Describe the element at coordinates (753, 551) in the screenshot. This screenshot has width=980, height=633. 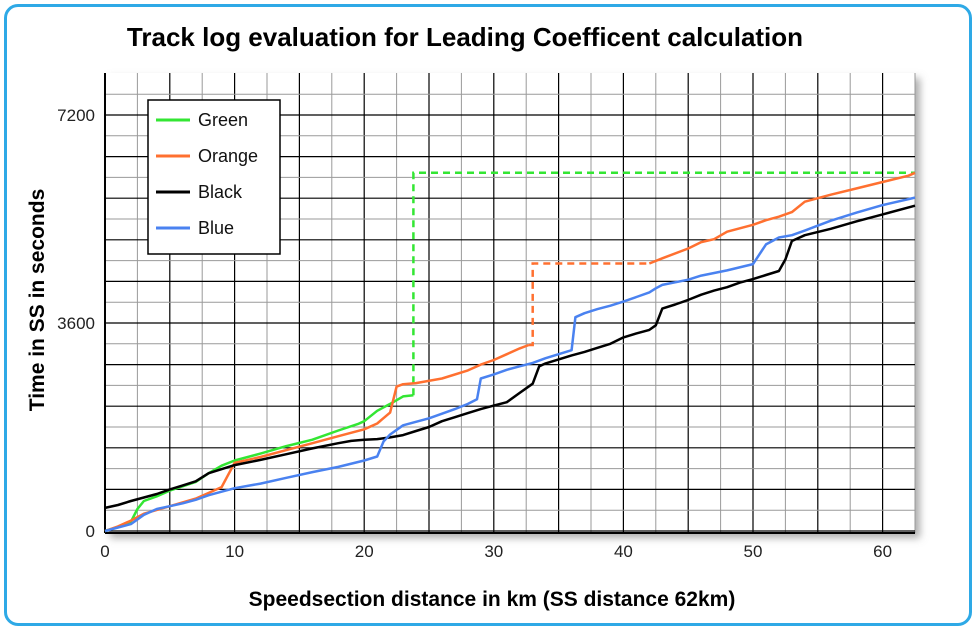
I see `x-tick-label: 50` at that location.